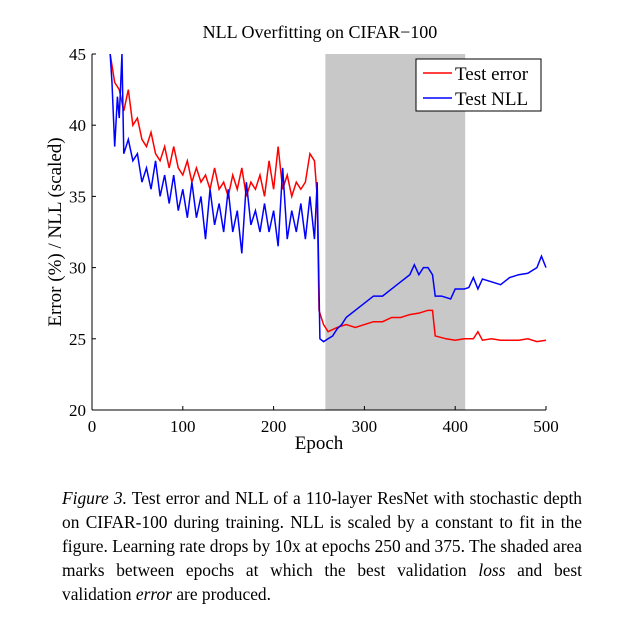  What do you see at coordinates (492, 570) in the screenshot?
I see `caption-emphasis-loss: loss` at bounding box center [492, 570].